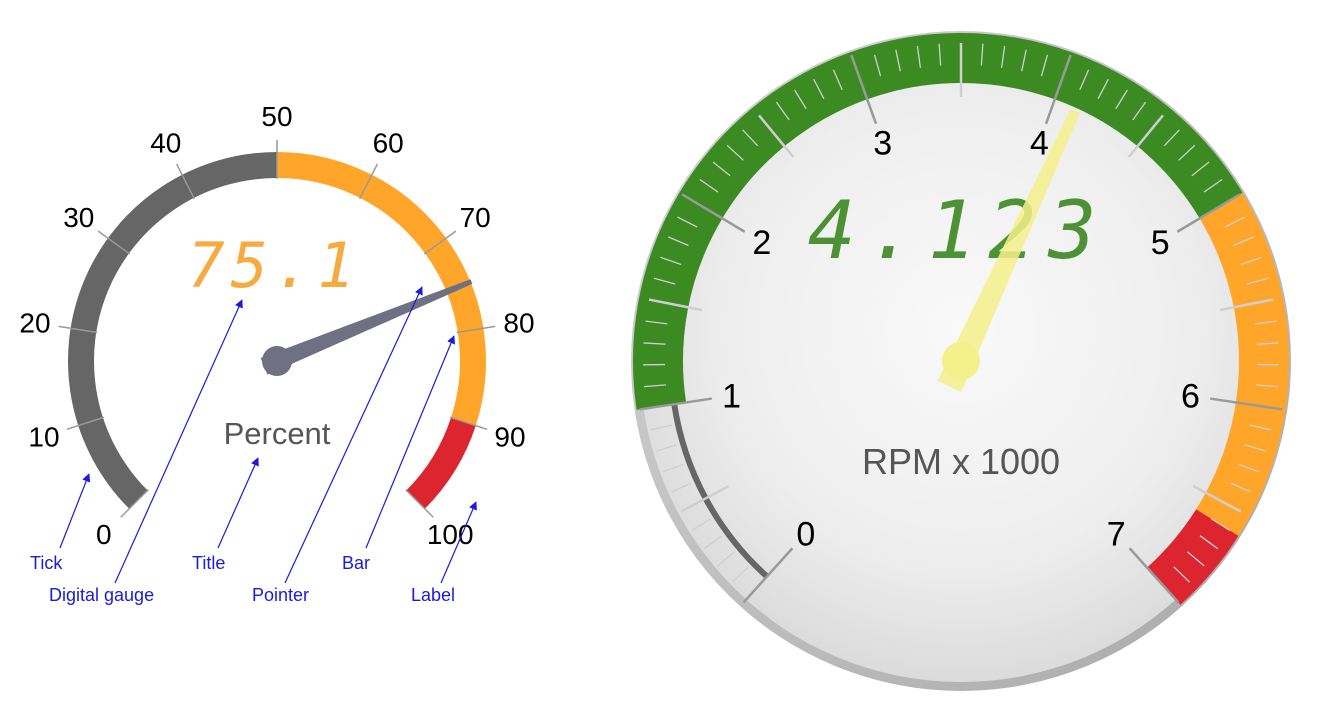  What do you see at coordinates (353, 435) in the screenshot?
I see `annotation-arrow-pointer` at bounding box center [353, 435].